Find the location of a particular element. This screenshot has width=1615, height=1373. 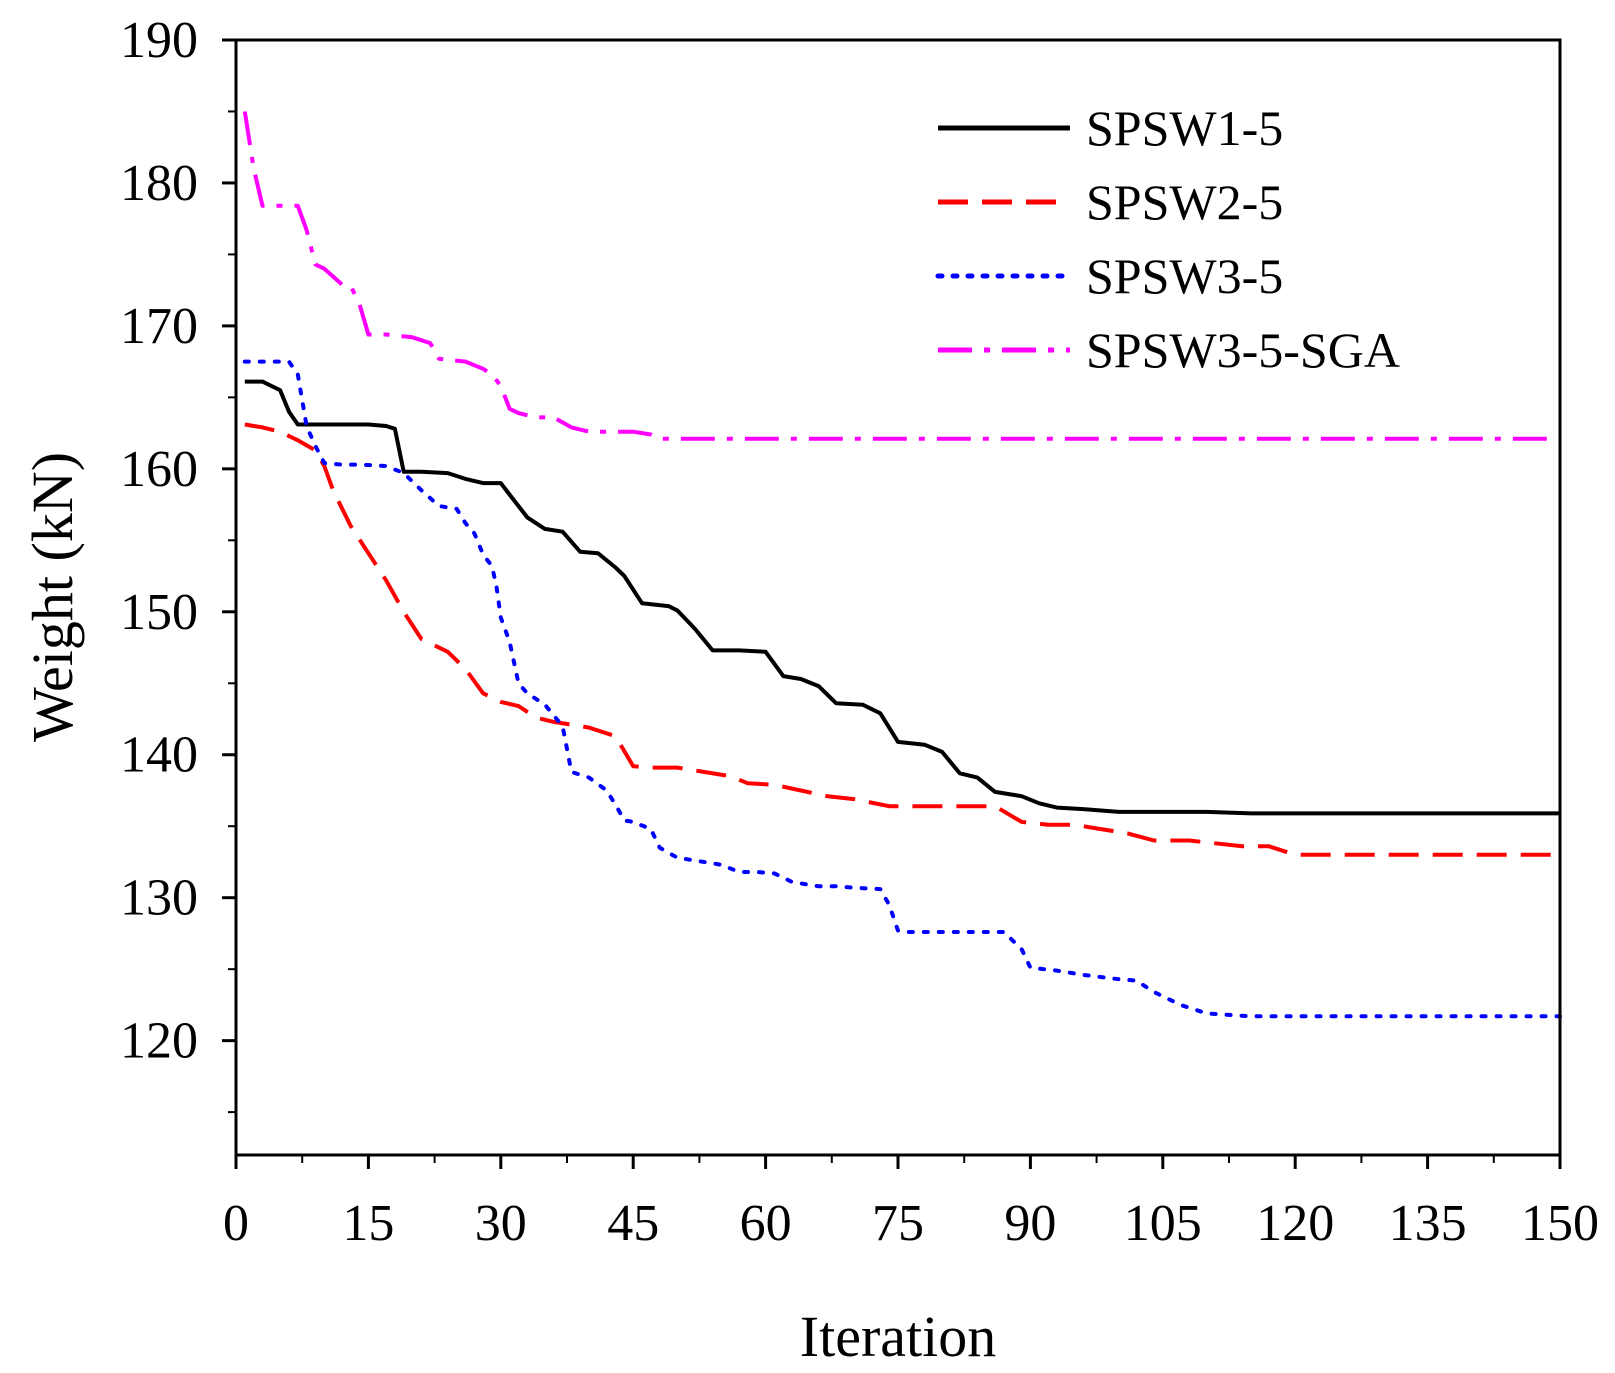

legend-label-spsw2-5: SPSW2-5 is located at coordinates (1184, 202).